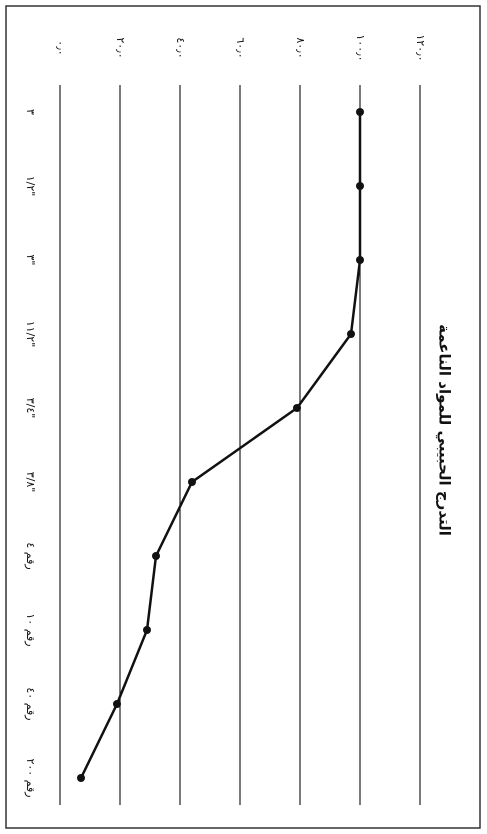 This screenshot has height=834, width=487. What do you see at coordinates (30, 334) in the screenshot?
I see `x-tick-label: ١١/٢"` at bounding box center [30, 334].